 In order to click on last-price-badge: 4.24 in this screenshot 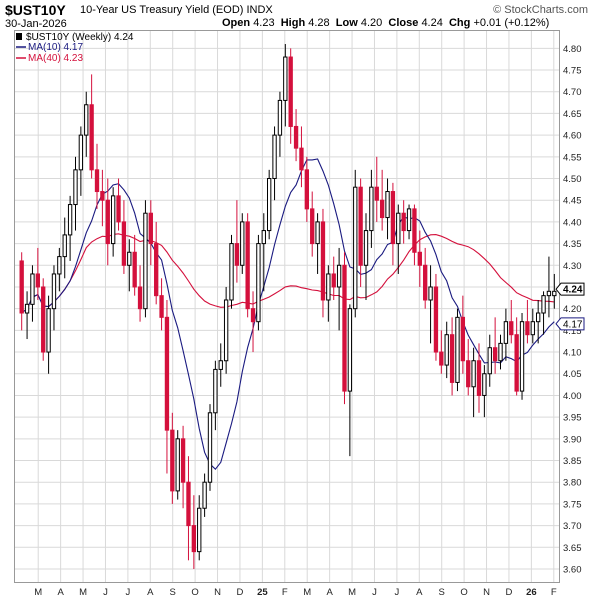, I will do `click(570, 289)`.